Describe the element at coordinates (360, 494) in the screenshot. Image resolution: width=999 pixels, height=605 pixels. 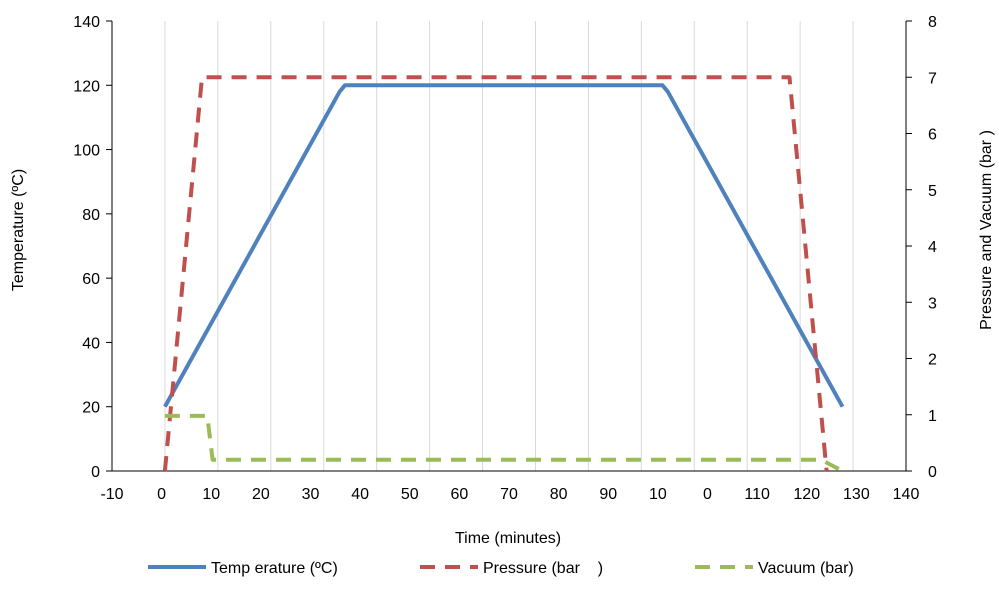
I see `x-tick-label: 40` at that location.